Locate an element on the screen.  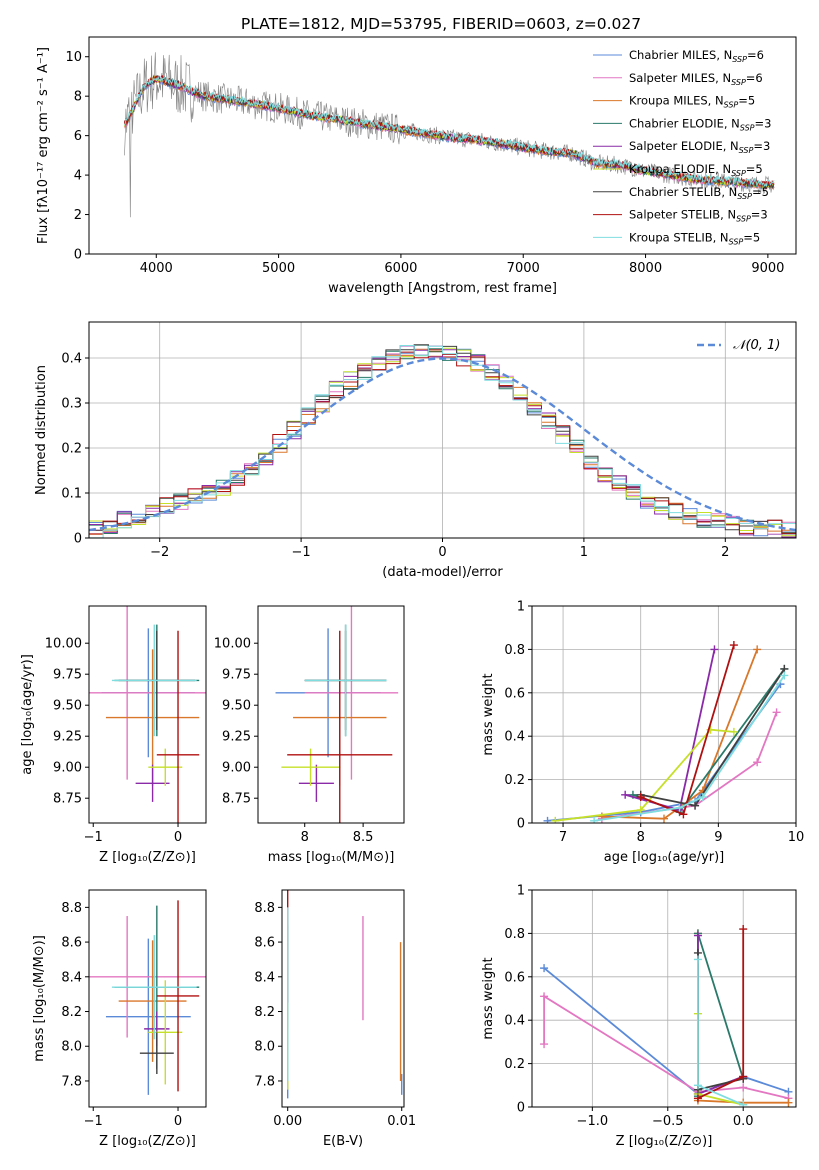
x-tick-label: −0.5 is located at coordinates (668, 1121).